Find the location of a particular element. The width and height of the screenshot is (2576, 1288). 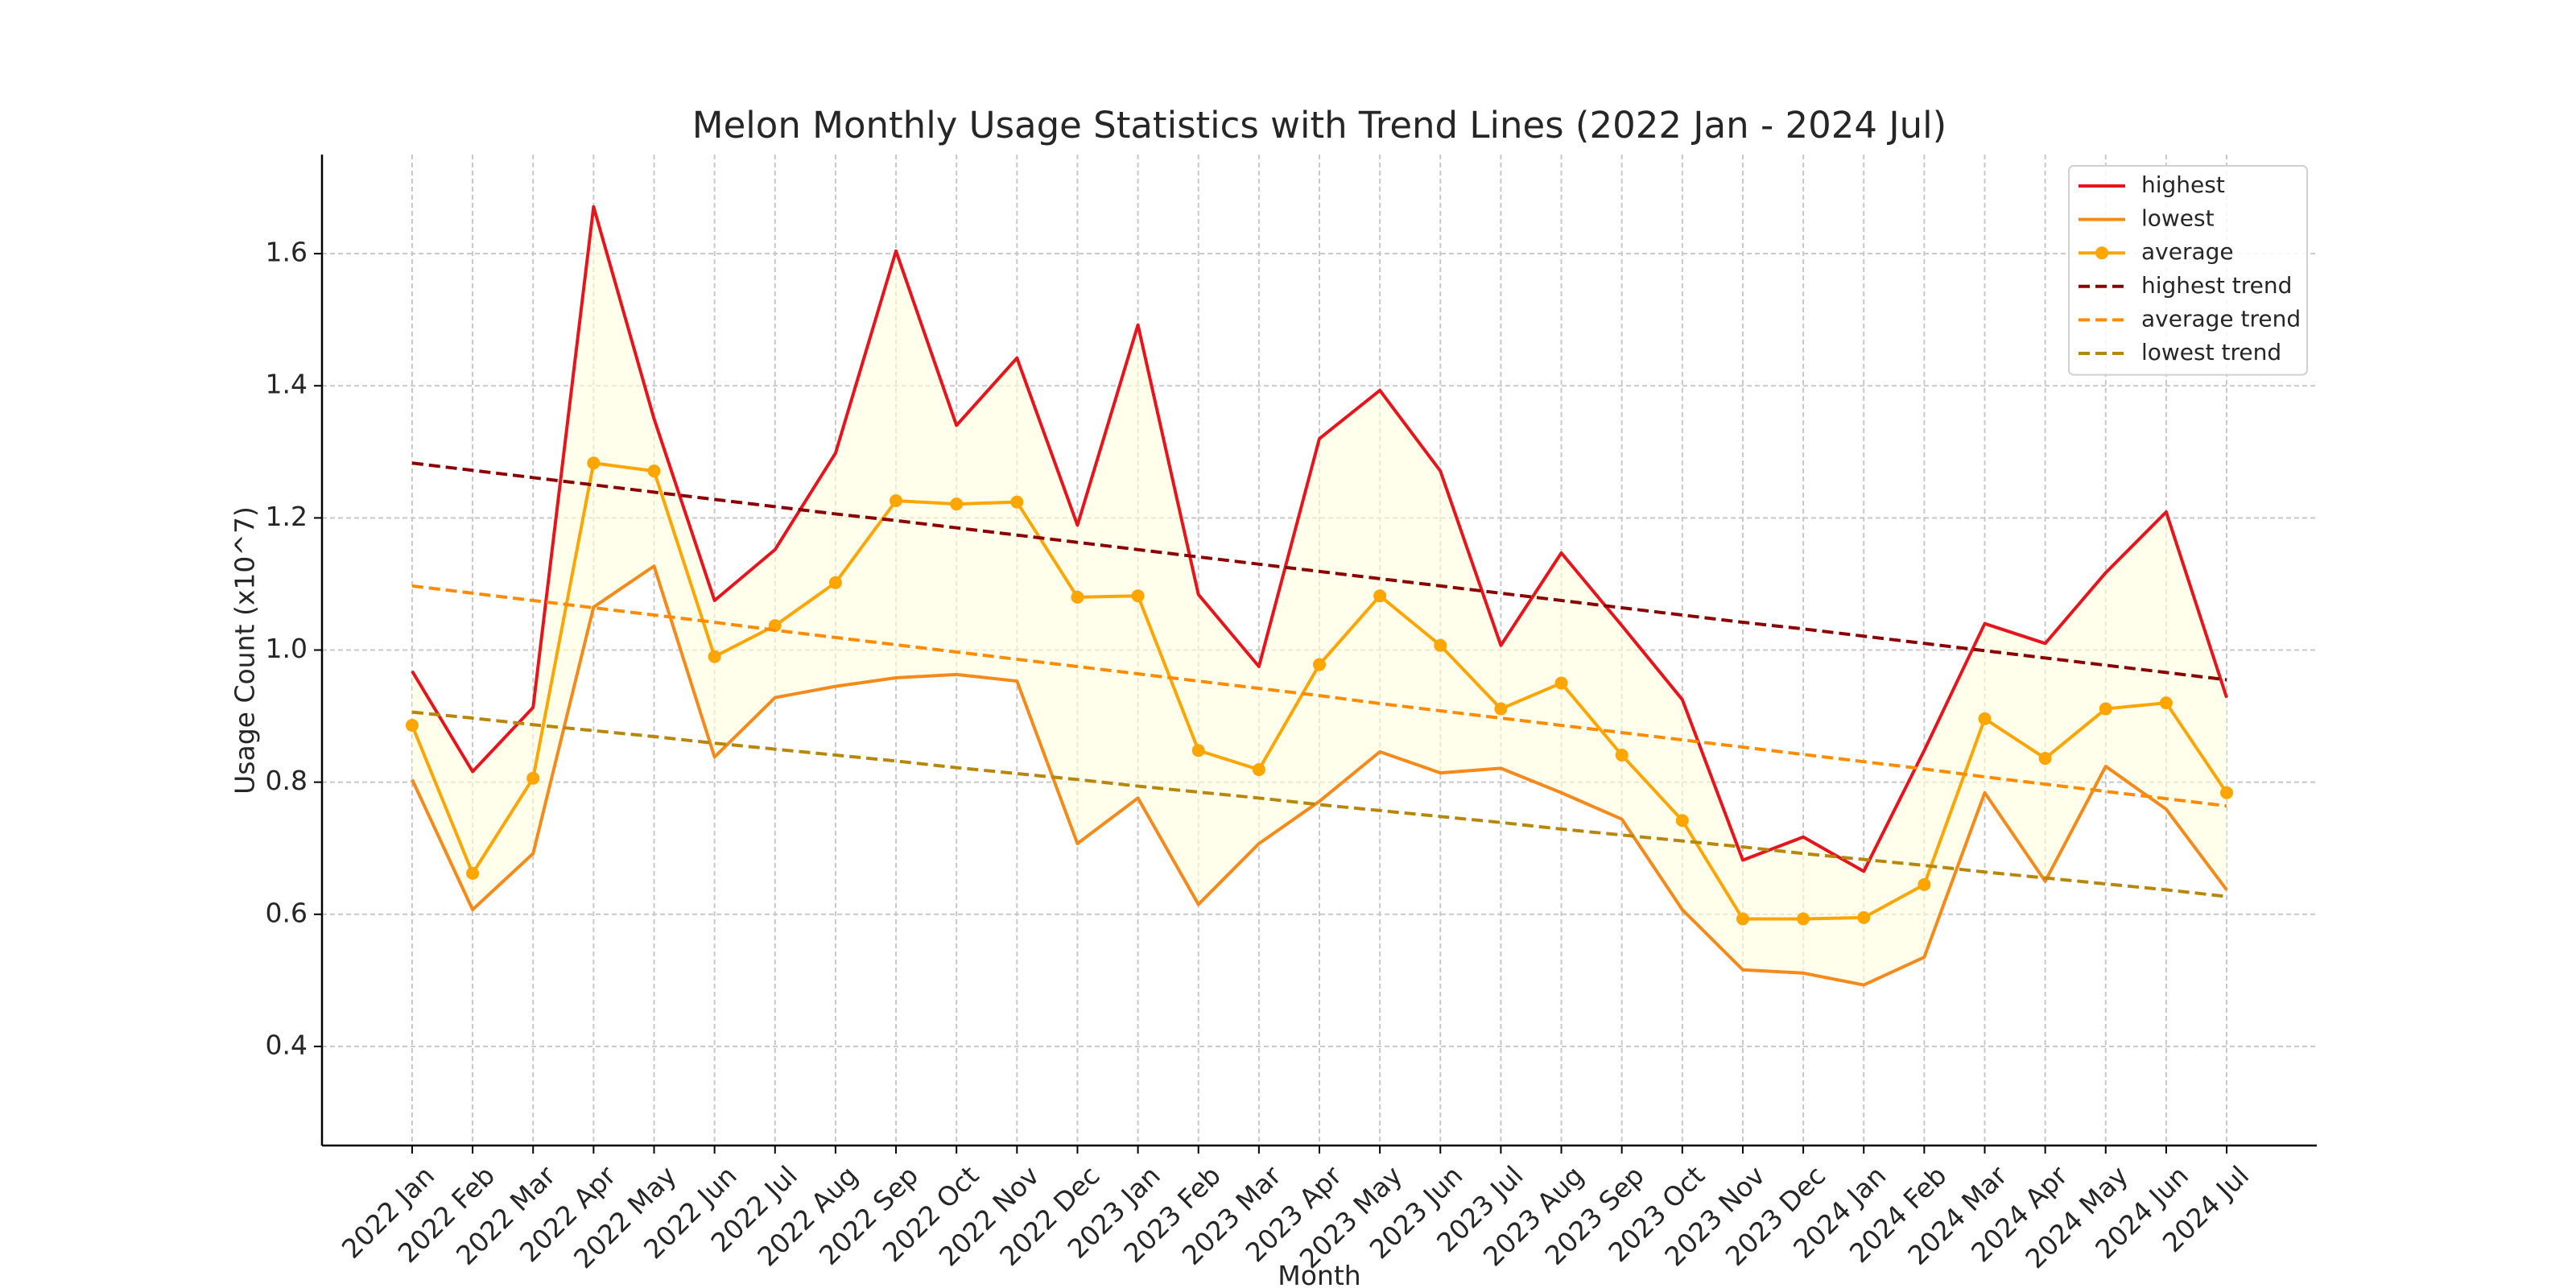

legend-label: highest trend is located at coordinates (2216, 285).